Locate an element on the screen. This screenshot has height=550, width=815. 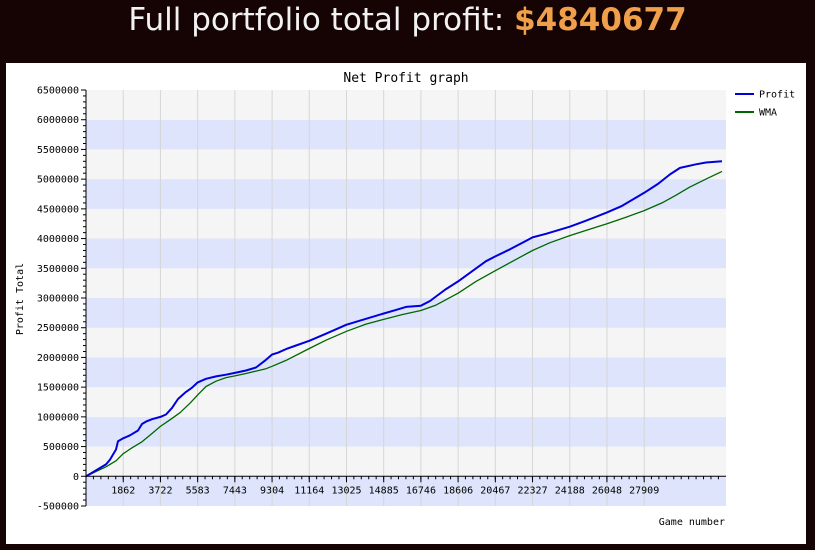
chart-title: Net Profit graph is located at coordinates (405, 78).